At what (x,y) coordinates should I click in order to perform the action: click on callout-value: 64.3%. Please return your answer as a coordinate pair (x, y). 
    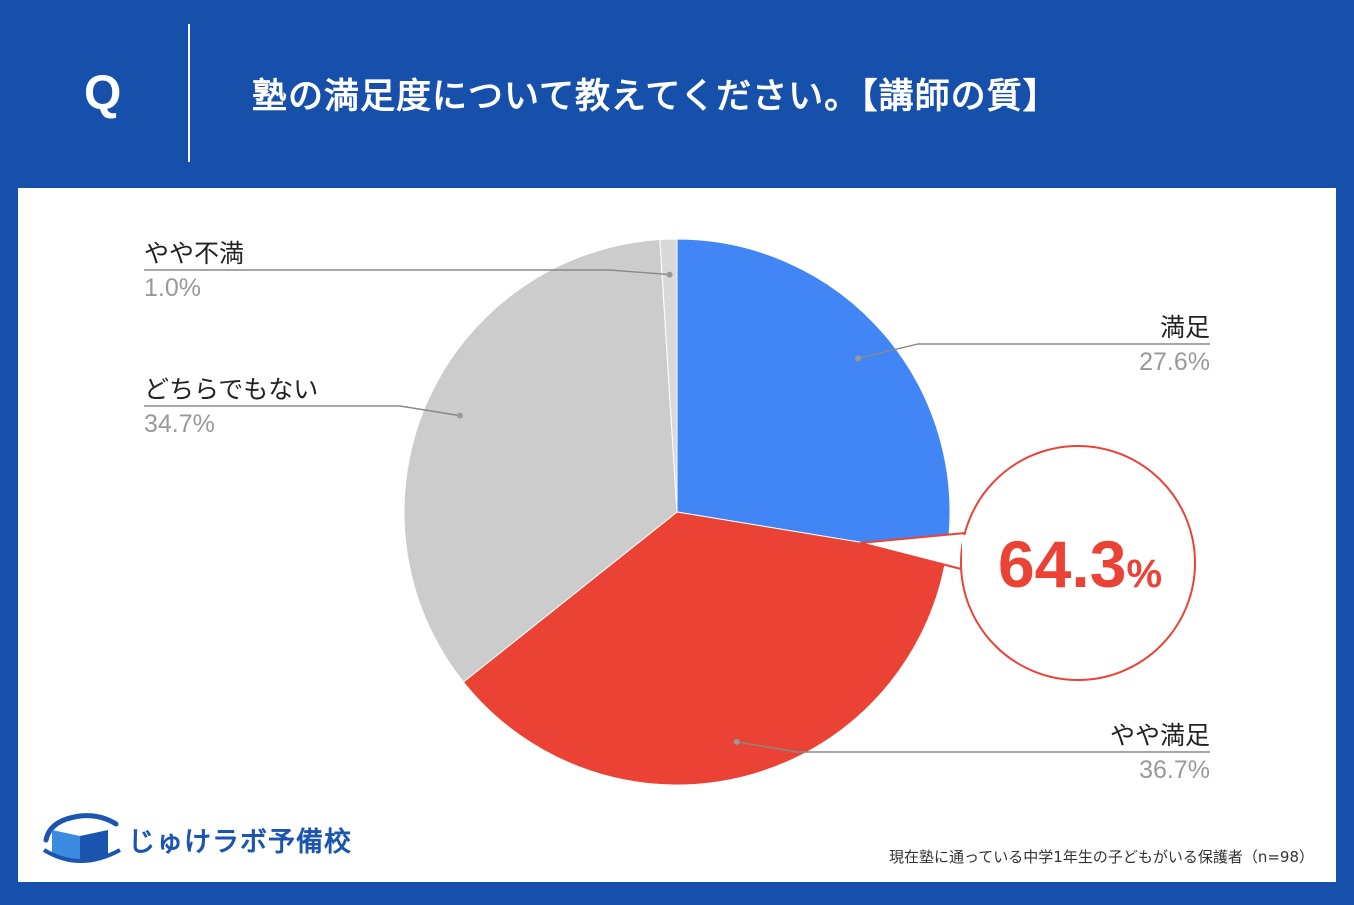
    Looking at the image, I should click on (1080, 564).